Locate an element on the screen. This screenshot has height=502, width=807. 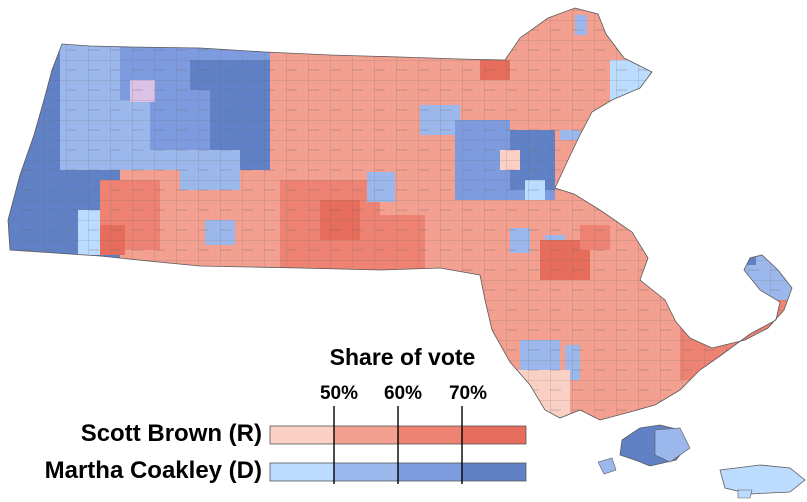
legend-tick-60: 60% is located at coordinates (403, 393).